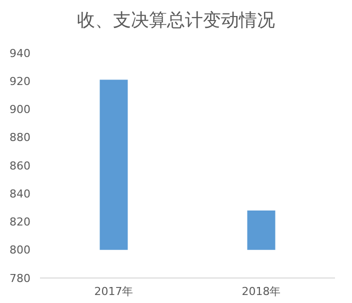 The height and width of the screenshot is (303, 352). What do you see at coordinates (20, 53) in the screenshot?
I see `y-tick-label: 940` at bounding box center [20, 53].